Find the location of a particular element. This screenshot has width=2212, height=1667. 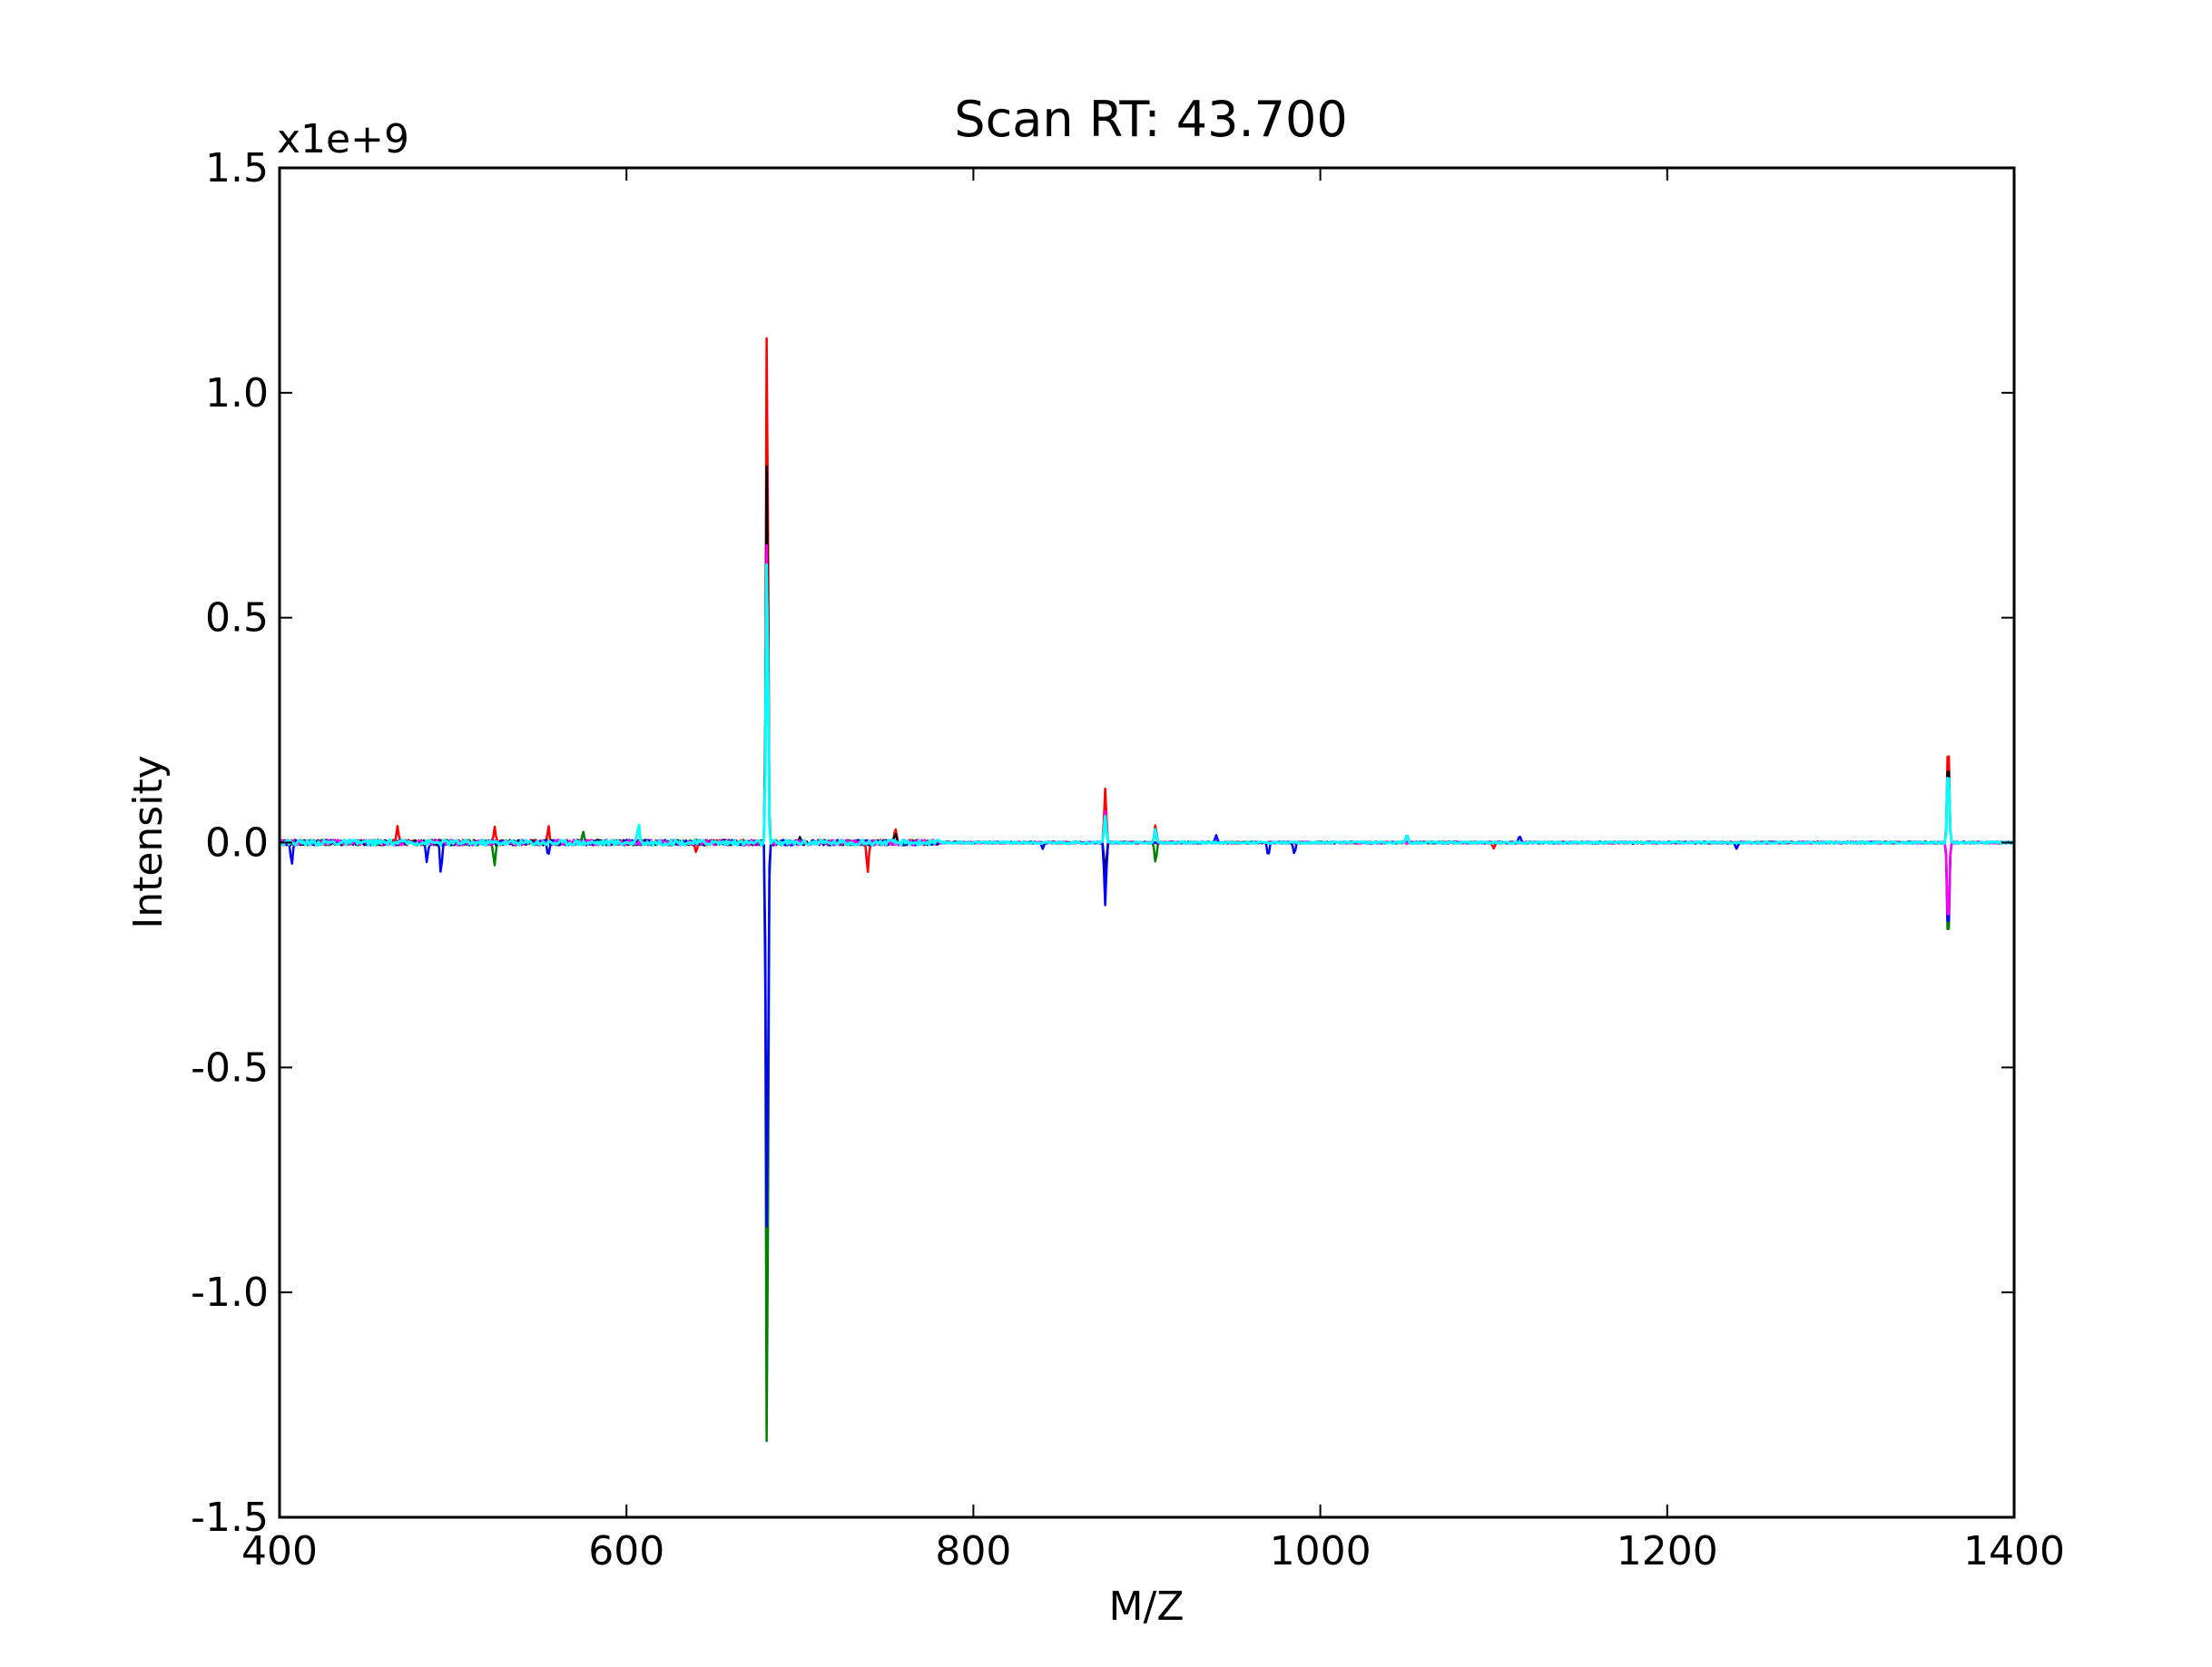

y-tick-label: 1.0 is located at coordinates (237, 394).